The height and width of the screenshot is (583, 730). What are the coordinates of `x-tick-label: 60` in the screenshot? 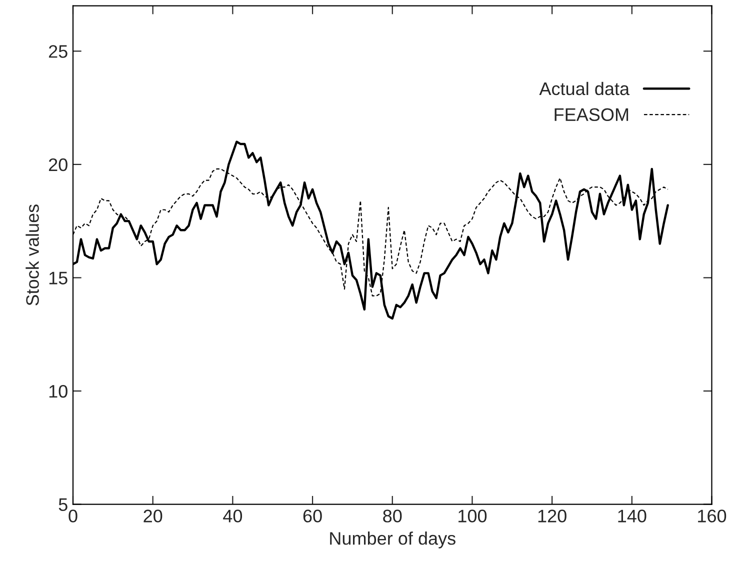 It's located at (312, 516).